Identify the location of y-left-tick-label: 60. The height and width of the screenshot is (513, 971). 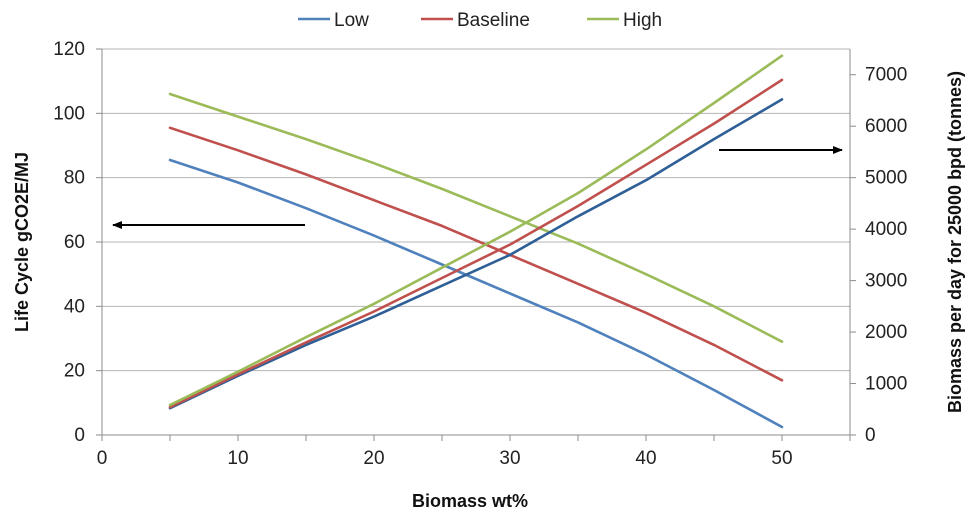
(74, 242).